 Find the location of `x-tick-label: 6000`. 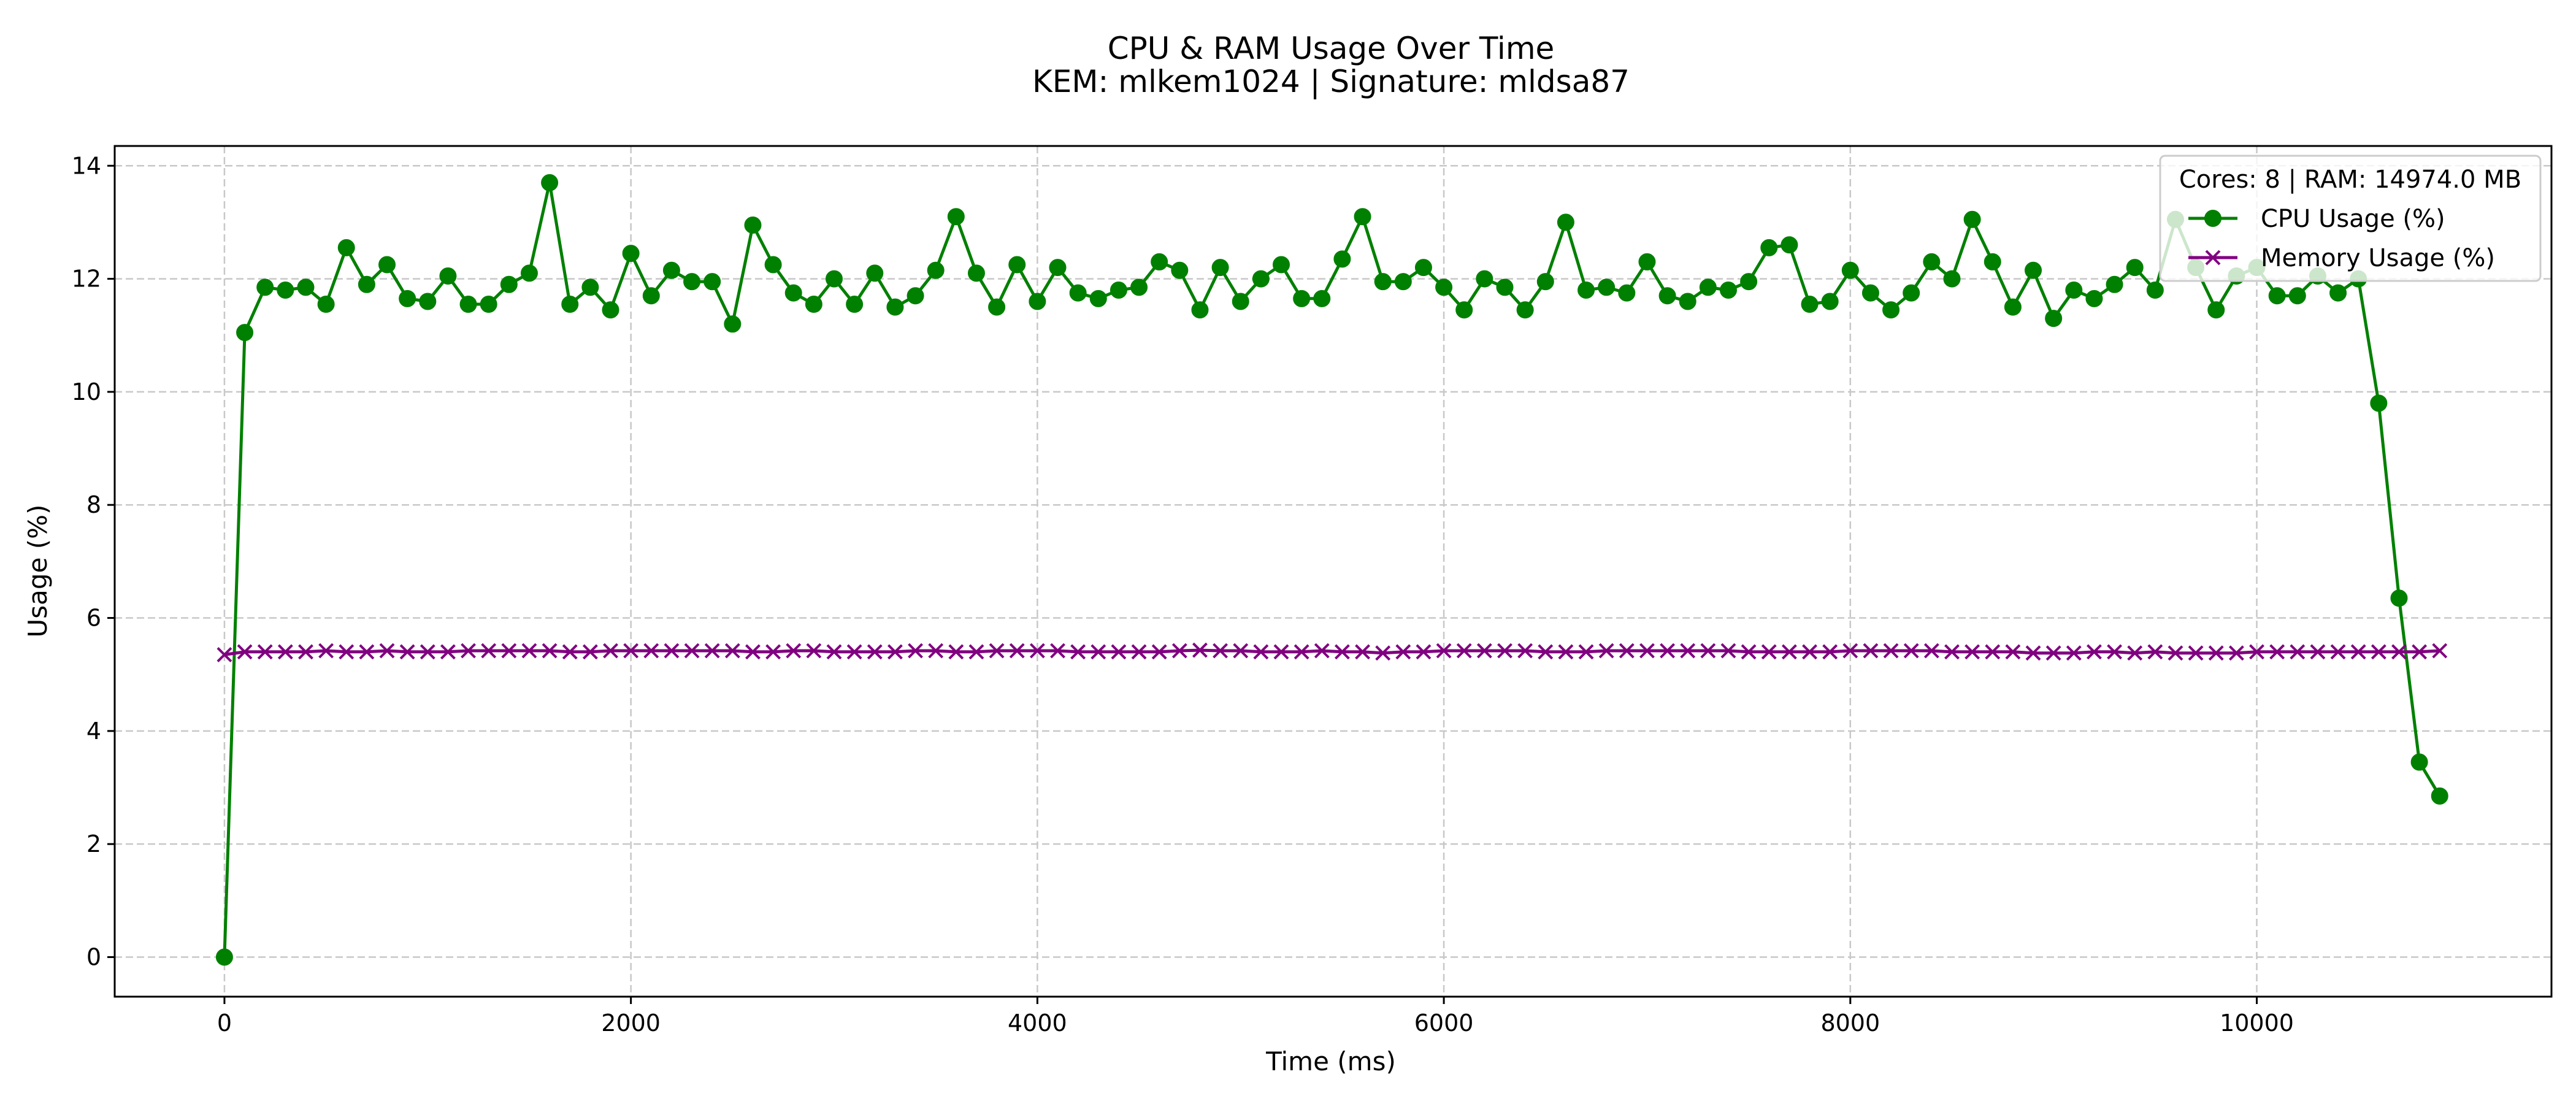

x-tick-label: 6000 is located at coordinates (1444, 1023).